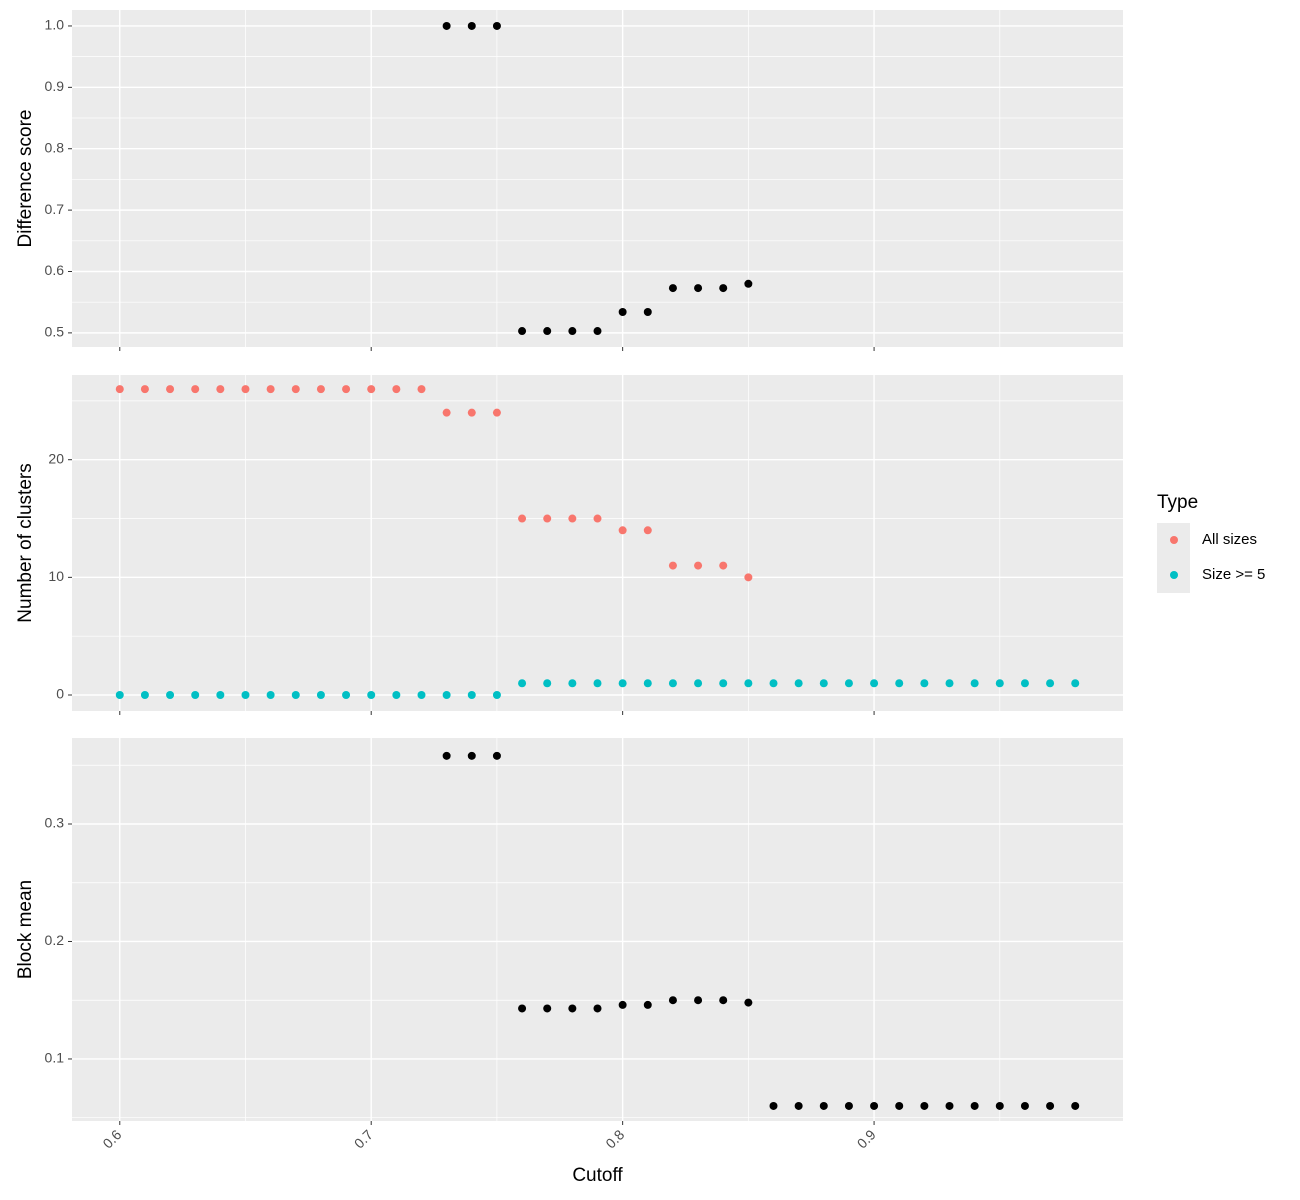 The height and width of the screenshot is (1200, 1300). Describe the element at coordinates (60, 694) in the screenshot. I see `y-tick-label: 0` at that location.